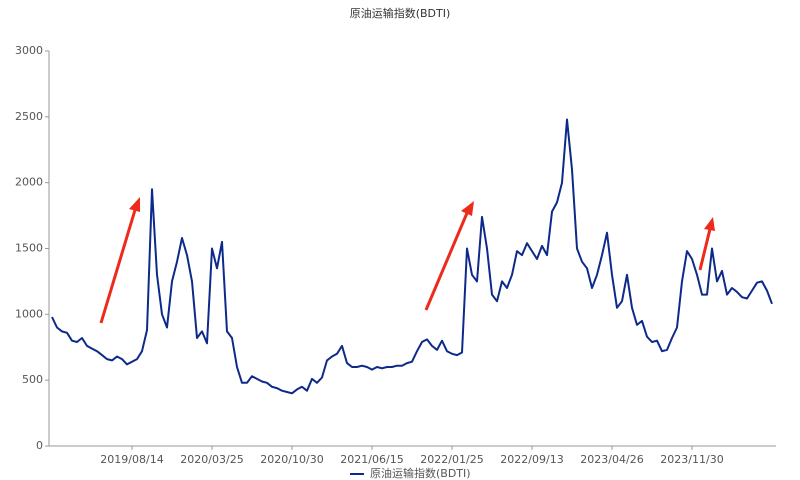 Image resolution: width=800 pixels, height=480 pixels. What do you see at coordinates (32, 379) in the screenshot?
I see `y-tick-label: 500` at bounding box center [32, 379].